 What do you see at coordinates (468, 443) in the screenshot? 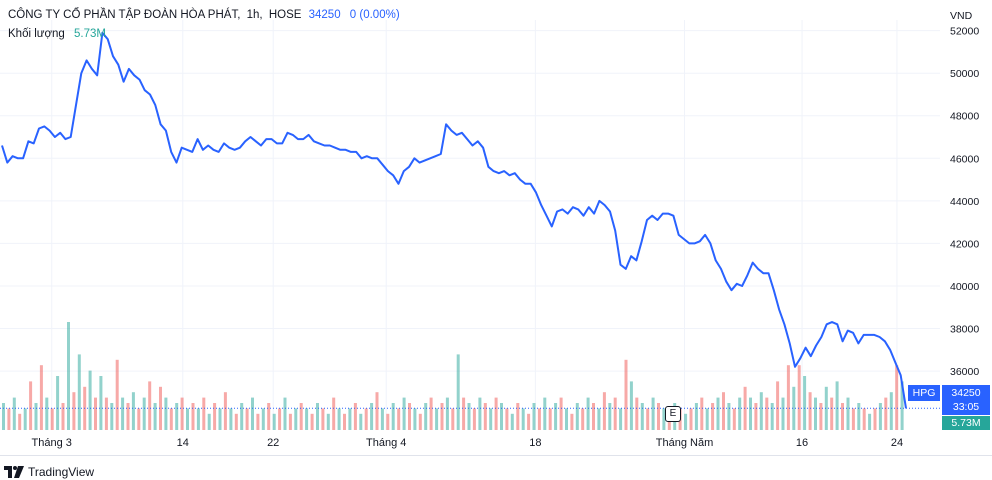
I see `x-axis: Tháng 3 14 22 Tháng 4 18 Tháng Năm 16 24` at bounding box center [468, 443].